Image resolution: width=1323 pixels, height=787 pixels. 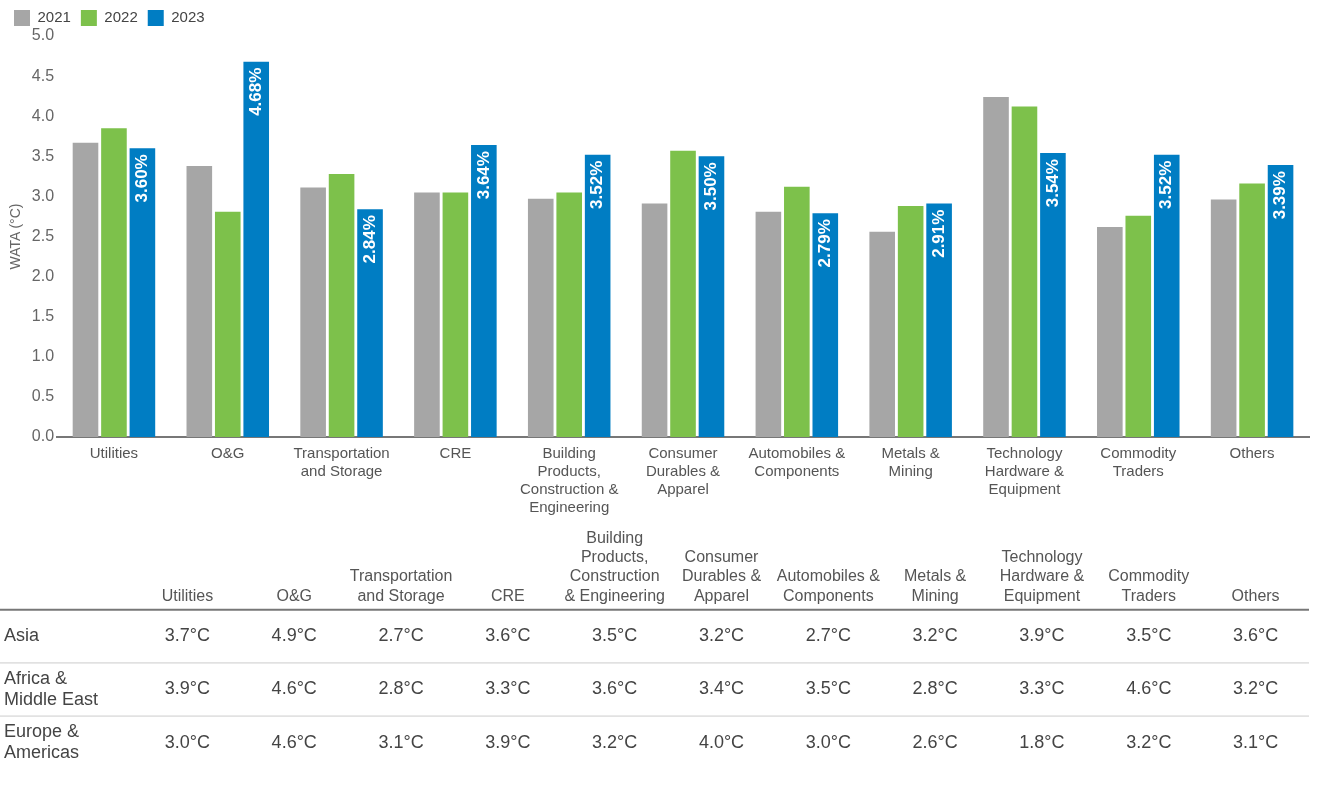 What do you see at coordinates (721, 576) in the screenshot?
I see `x-tick-label: Consumer Durables & Apparel` at bounding box center [721, 576].